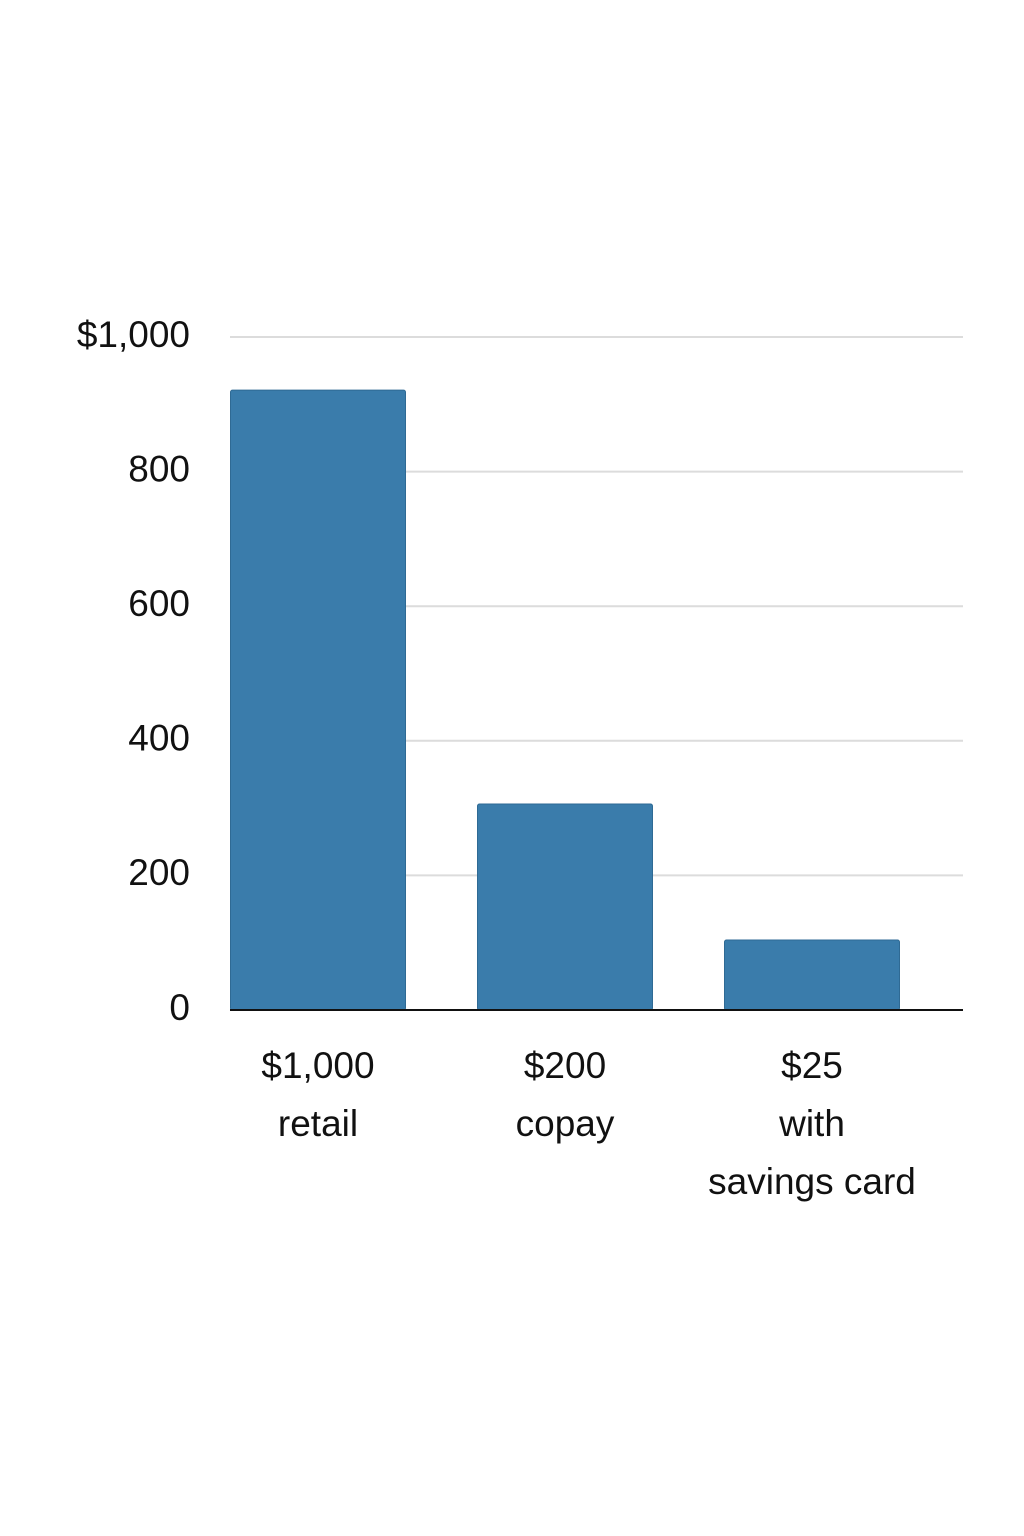 This screenshot has height=1536, width=1024. Describe the element at coordinates (159, 872) in the screenshot. I see `y-tick-label: 200` at that location.